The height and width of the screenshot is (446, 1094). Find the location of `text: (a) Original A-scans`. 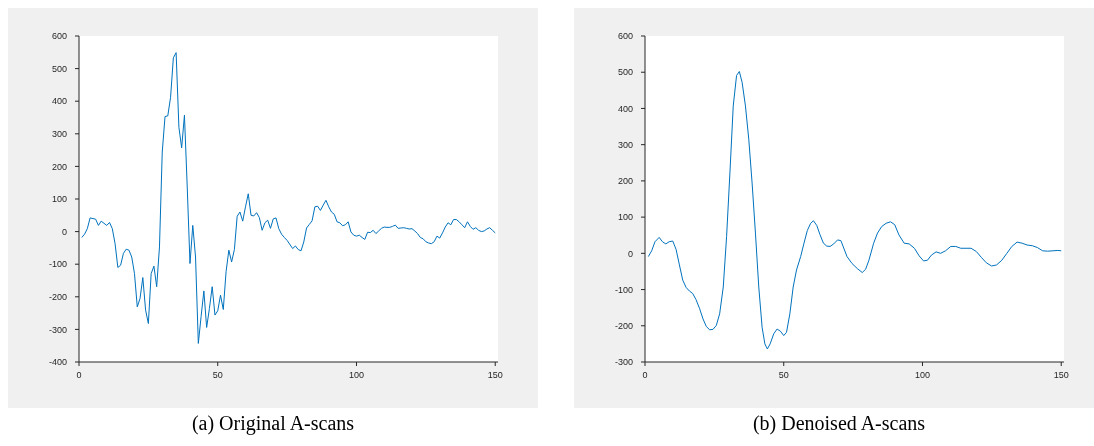

text: (a) Original A-scans is located at coordinates (273, 423).